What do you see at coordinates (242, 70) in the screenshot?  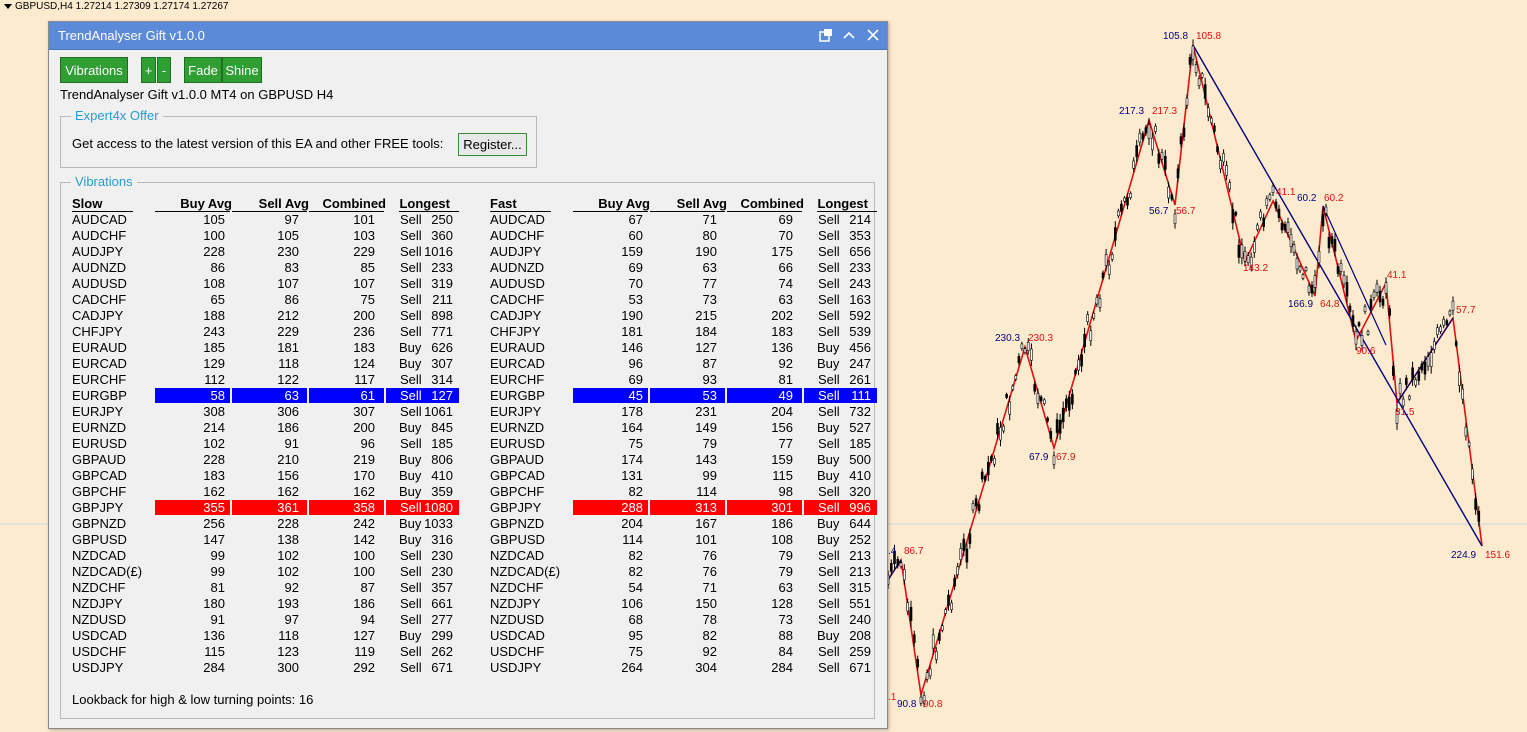 I see `shine-button: Shine` at bounding box center [242, 70].